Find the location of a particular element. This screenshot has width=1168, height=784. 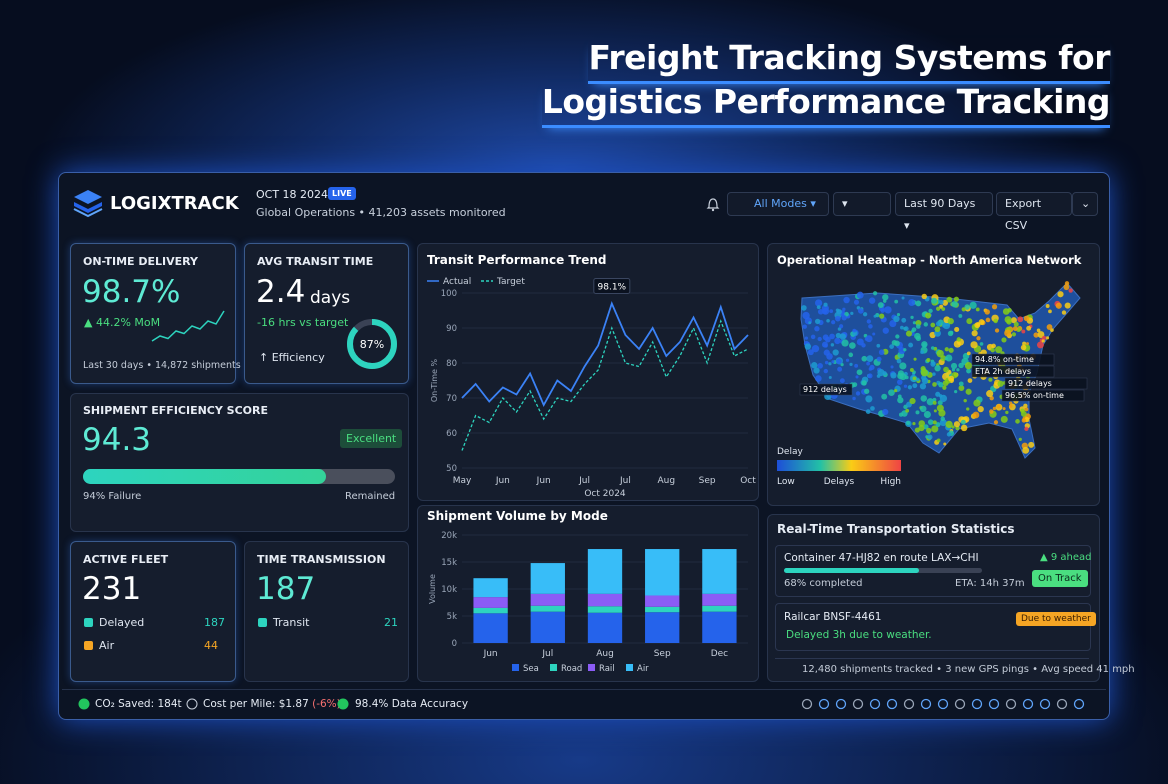

y-tick-label: 60 is located at coordinates (451, 434).